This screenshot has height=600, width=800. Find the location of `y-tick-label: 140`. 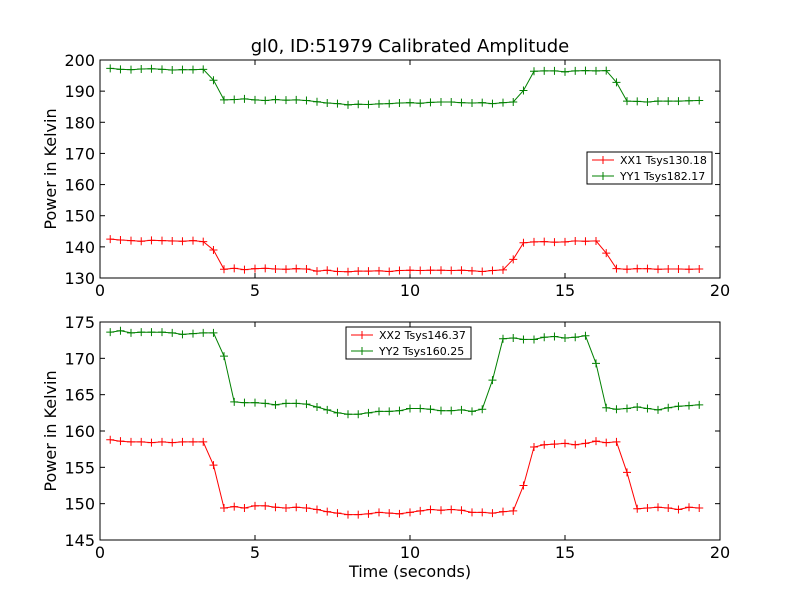

y-tick-label: 140 is located at coordinates (79, 247).